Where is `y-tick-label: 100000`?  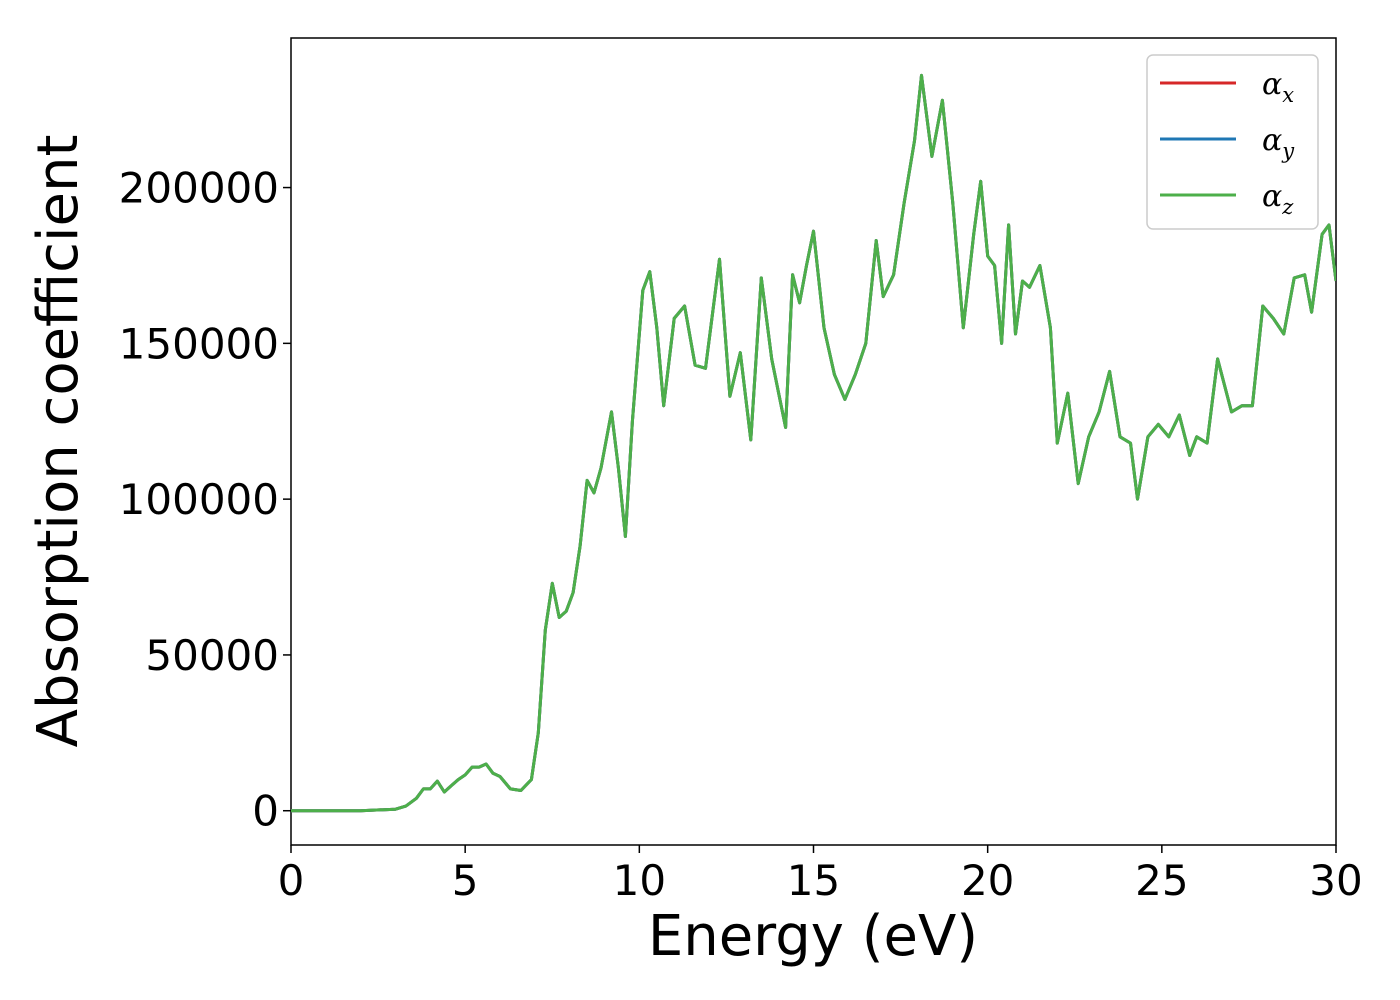
y-tick-label: 100000 is located at coordinates (199, 499).